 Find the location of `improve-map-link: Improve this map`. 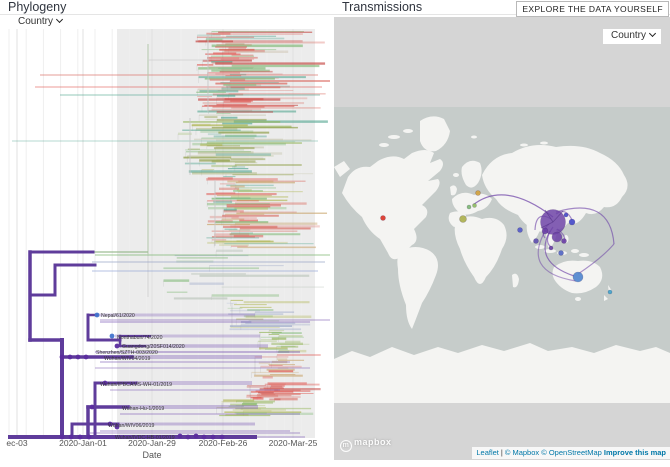

improve-map-link: Improve this map is located at coordinates (634, 452).